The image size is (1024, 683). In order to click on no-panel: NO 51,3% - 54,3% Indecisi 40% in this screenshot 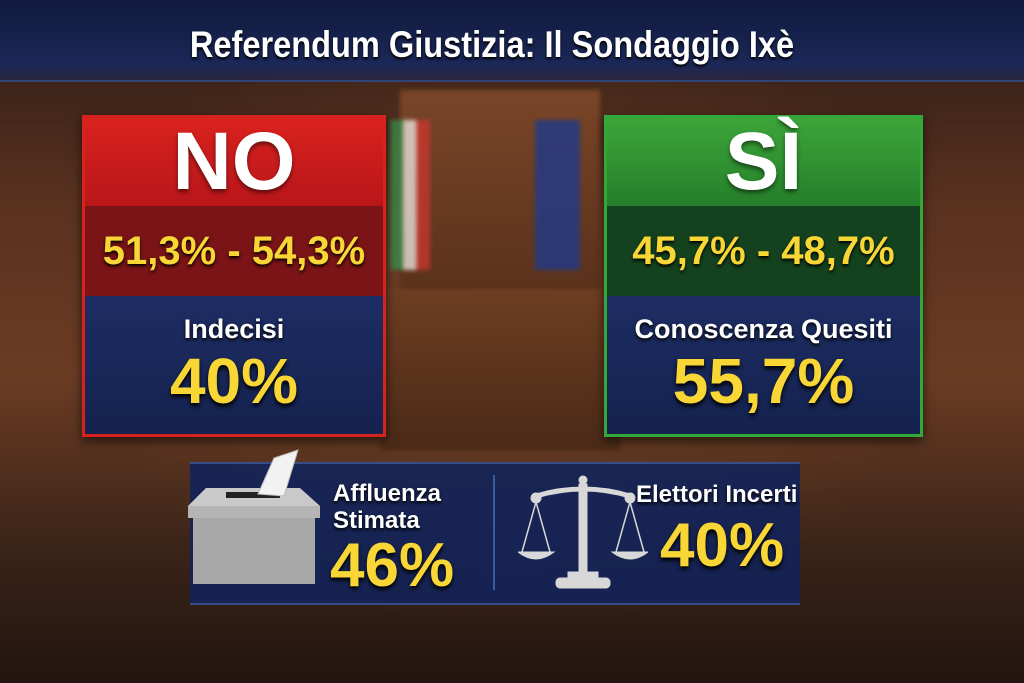, I will do `click(234, 276)`.